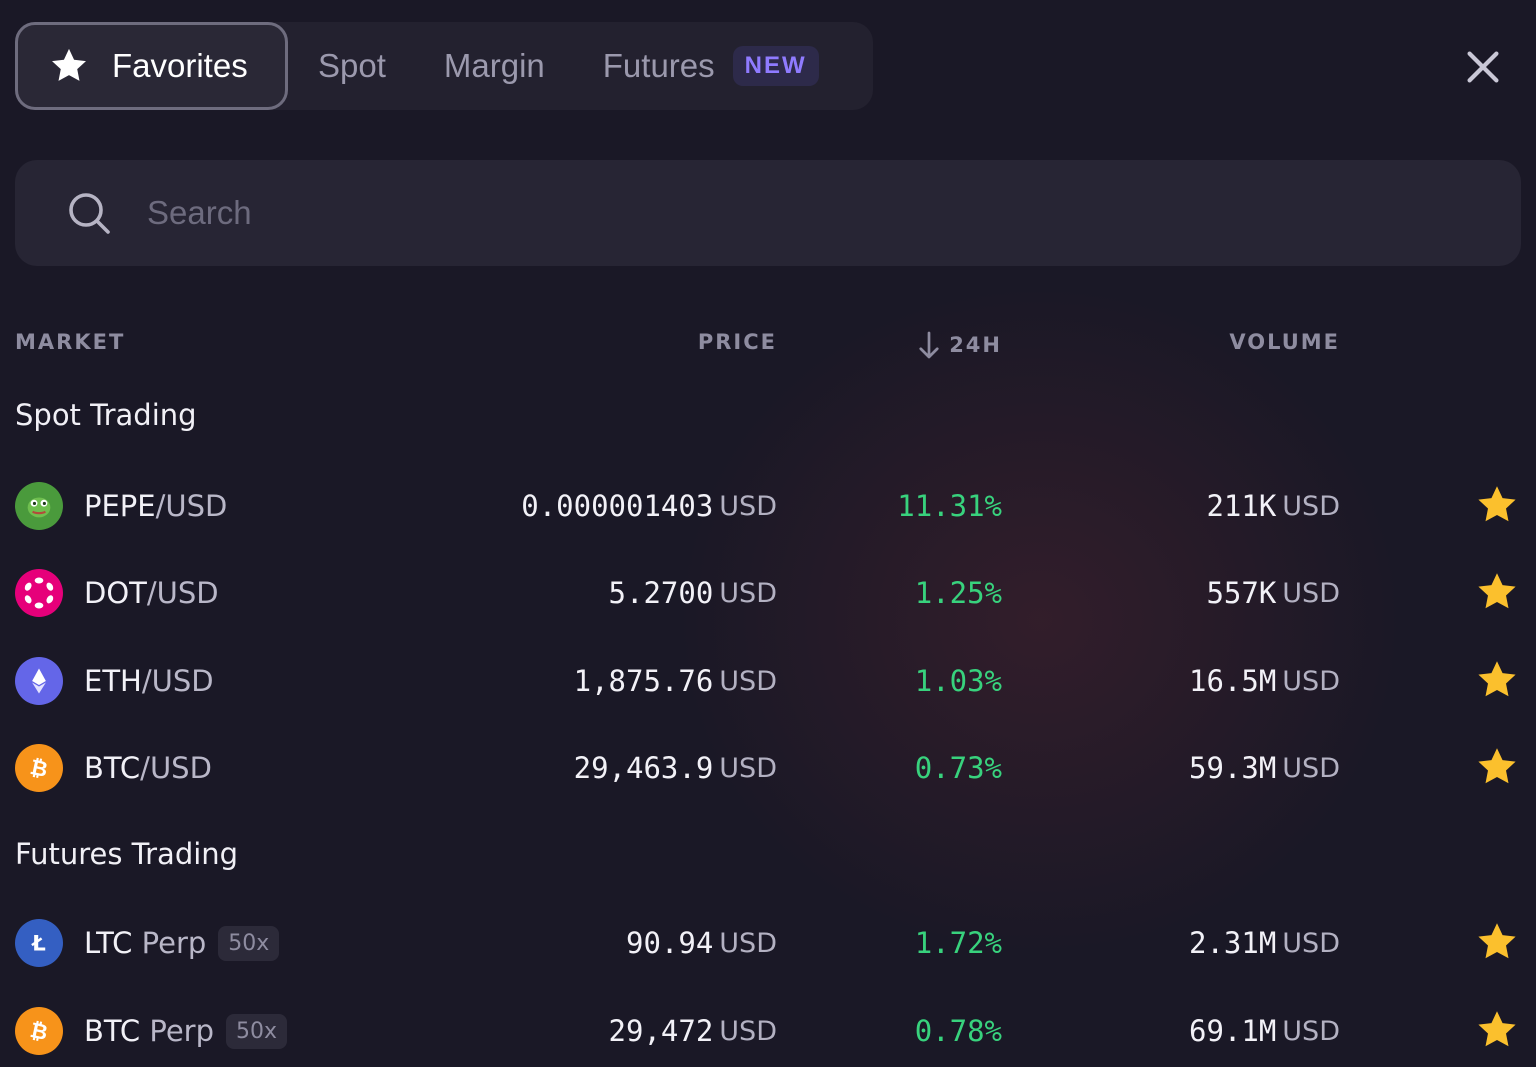 The height and width of the screenshot is (1067, 1536). What do you see at coordinates (1284, 342) in the screenshot?
I see `column-header-volume: VOLUME` at bounding box center [1284, 342].